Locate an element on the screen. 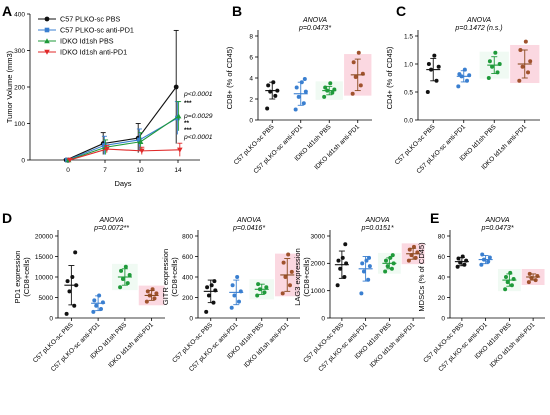 This screenshot has height=415, width=550. panel-label-e: E is located at coordinates (434, 218).